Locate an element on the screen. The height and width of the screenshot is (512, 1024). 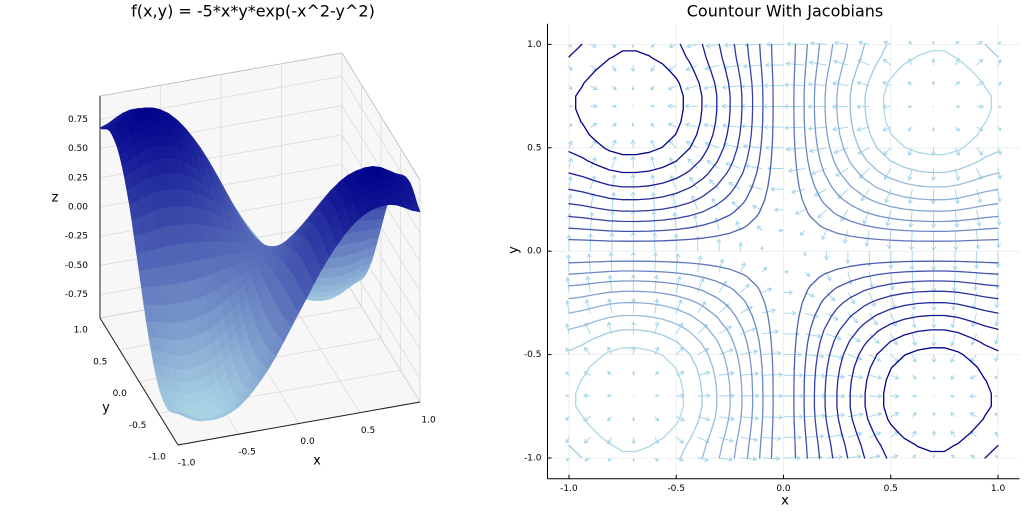
y-tick-label: -1.0 is located at coordinates (533, 459).